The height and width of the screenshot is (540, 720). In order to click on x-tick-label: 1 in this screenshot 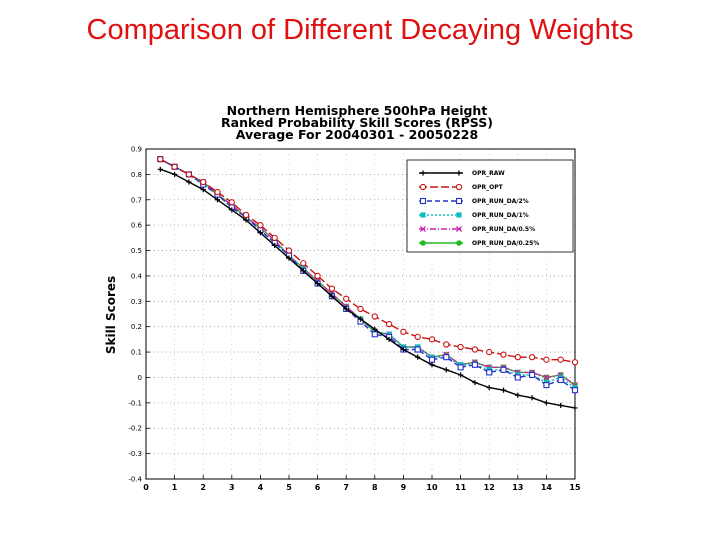, I will do `click(175, 487)`.